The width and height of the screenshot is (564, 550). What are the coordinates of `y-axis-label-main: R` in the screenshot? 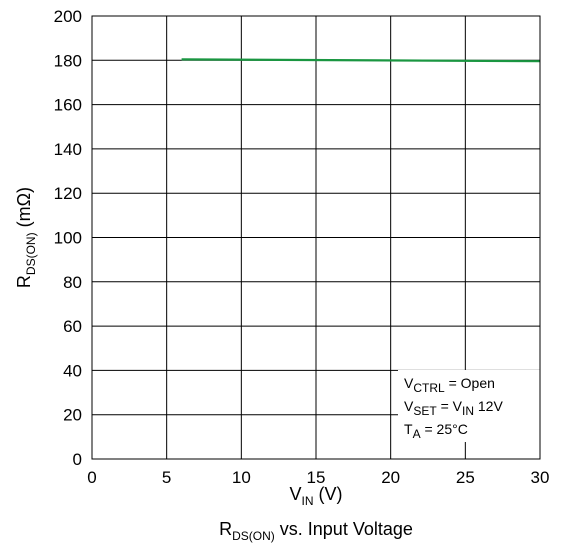 It's located at (24, 281).